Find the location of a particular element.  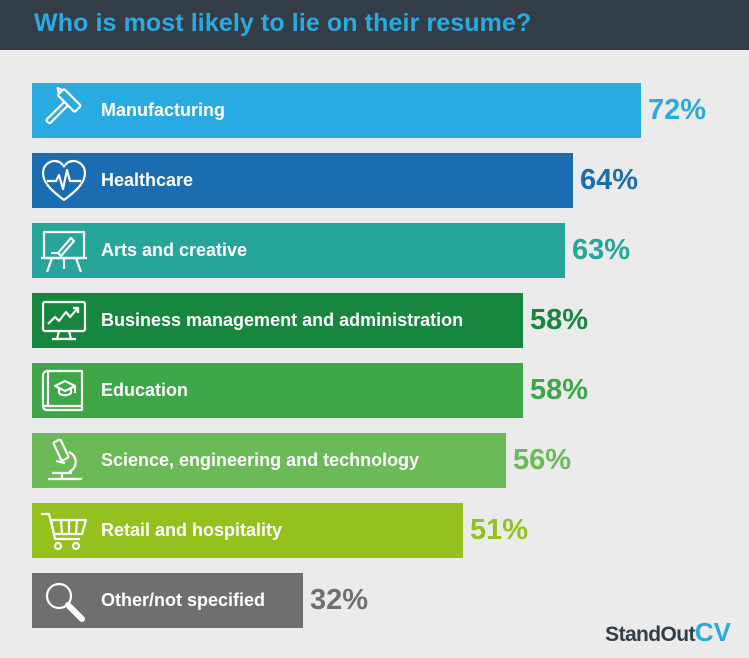

bar-value-label: 64% is located at coordinates (609, 180).